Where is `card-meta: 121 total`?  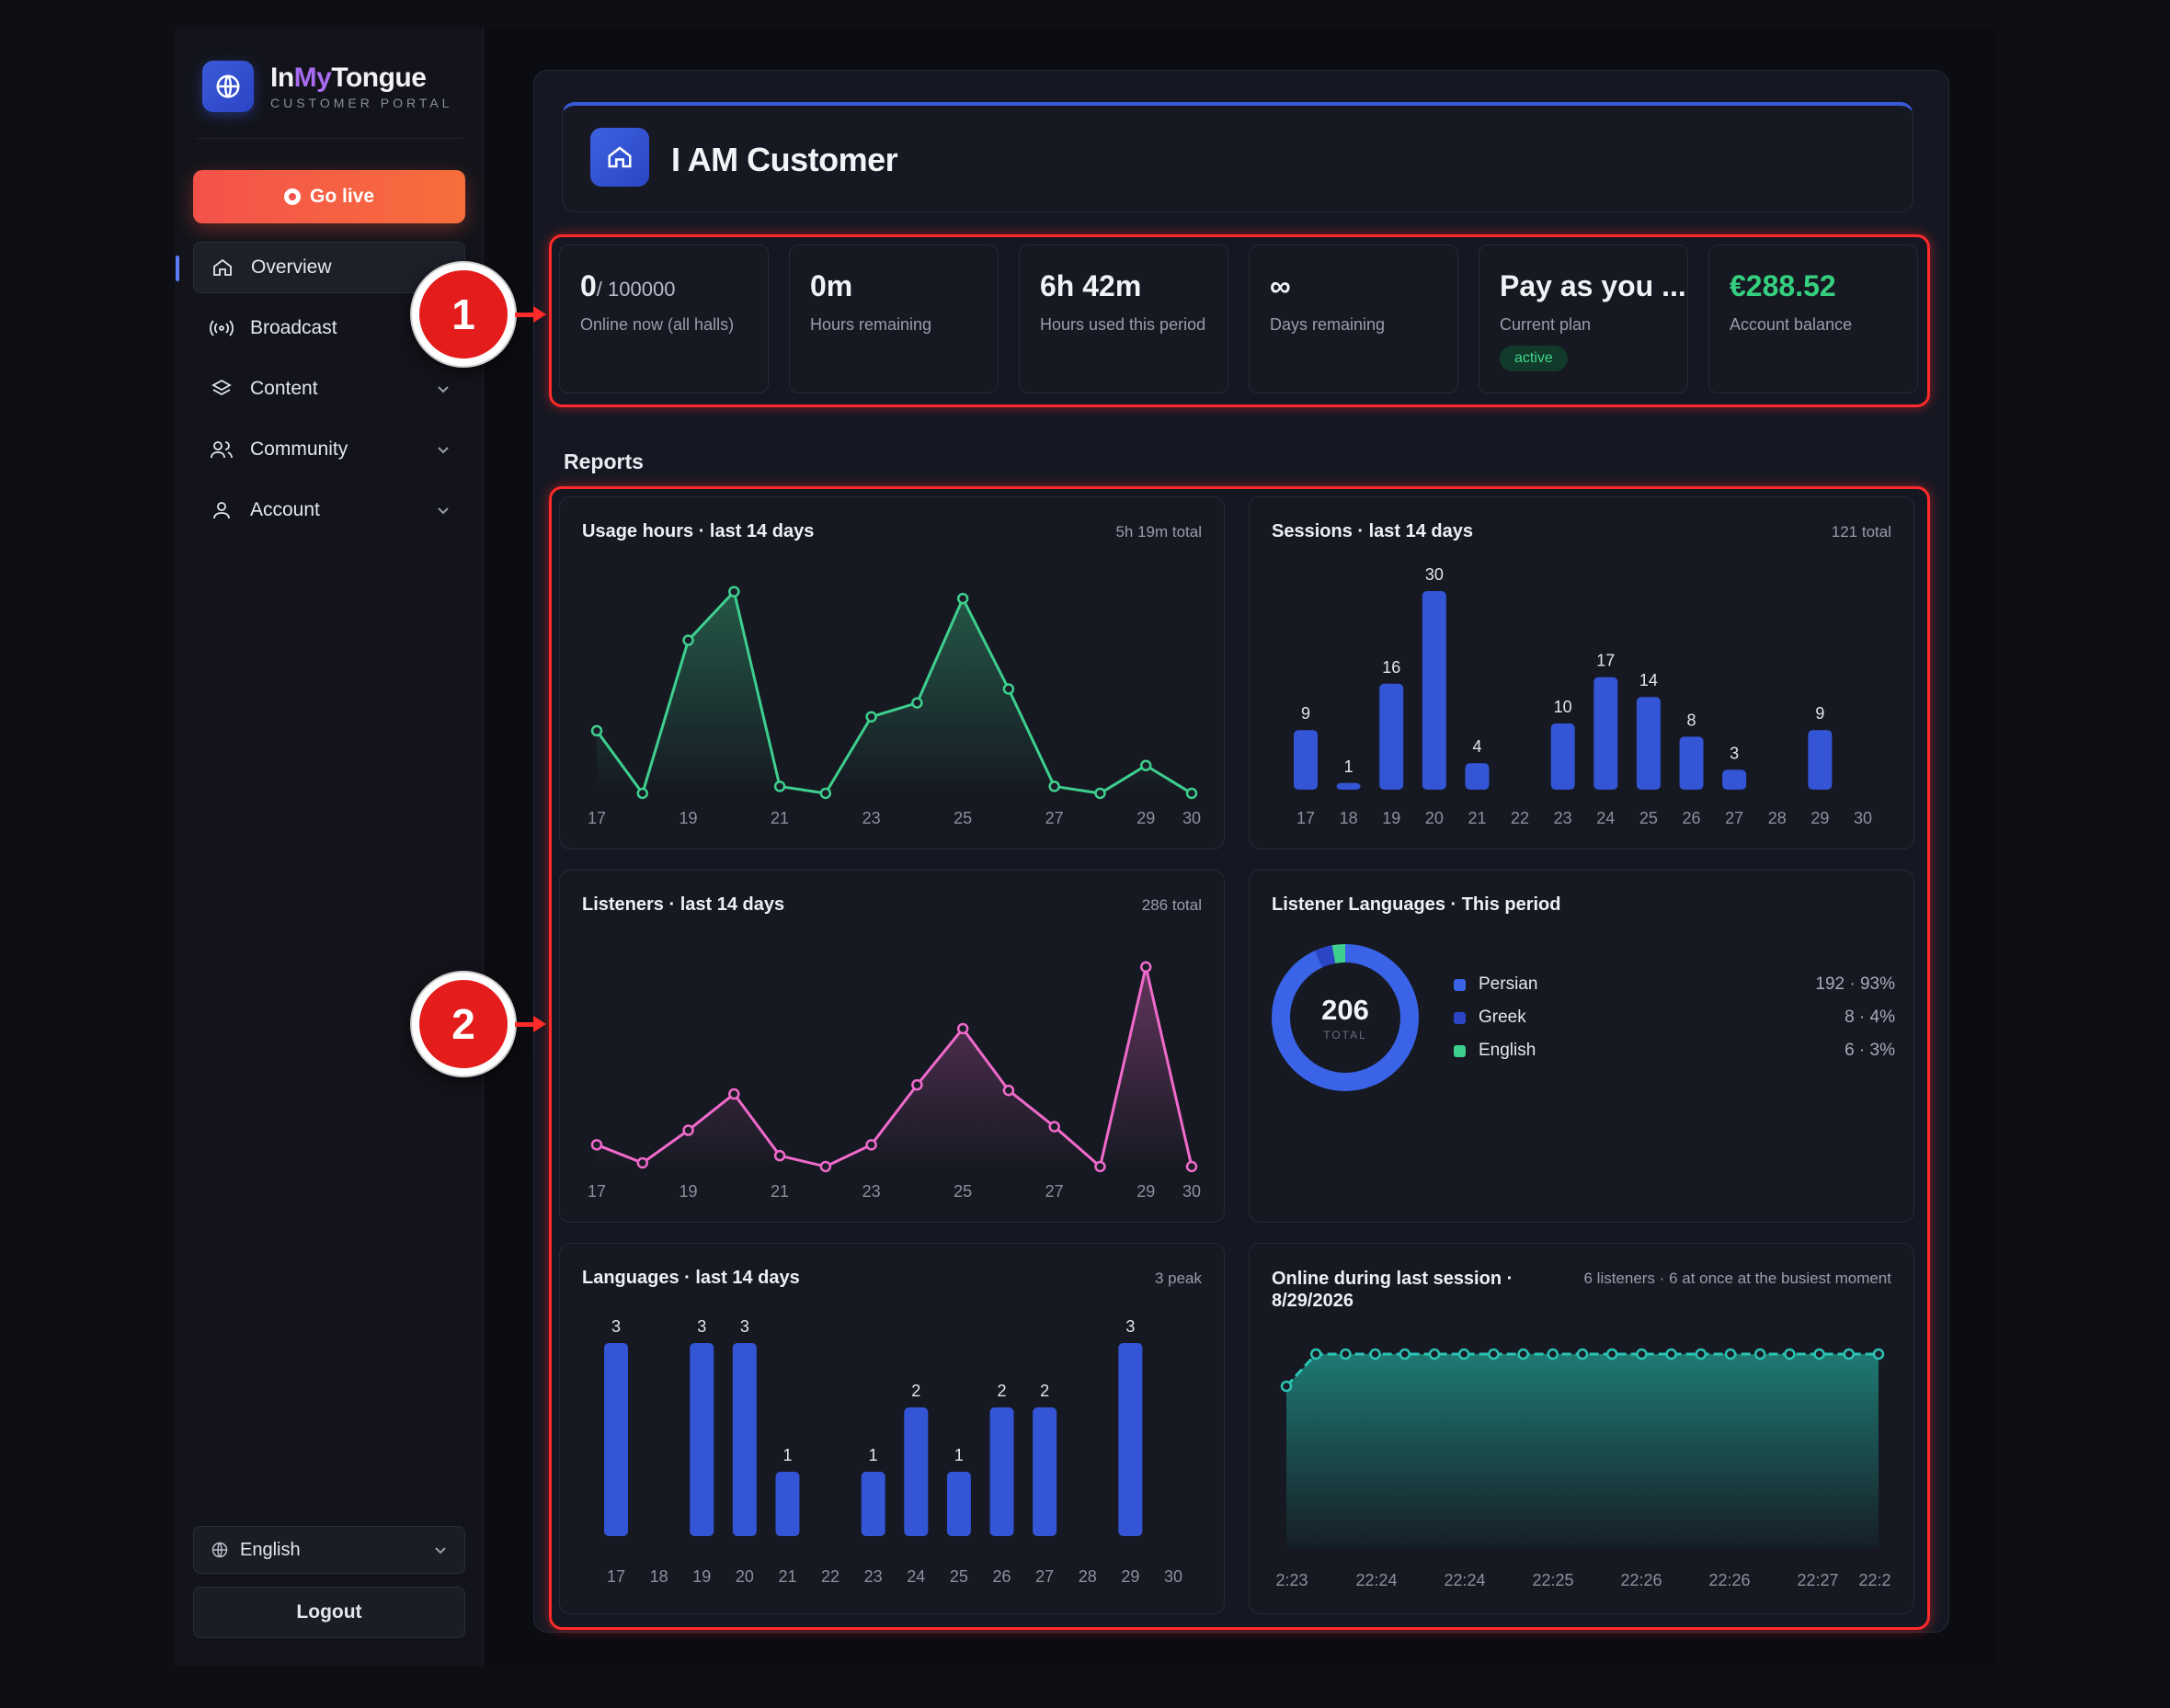 card-meta: 121 total is located at coordinates (1861, 532).